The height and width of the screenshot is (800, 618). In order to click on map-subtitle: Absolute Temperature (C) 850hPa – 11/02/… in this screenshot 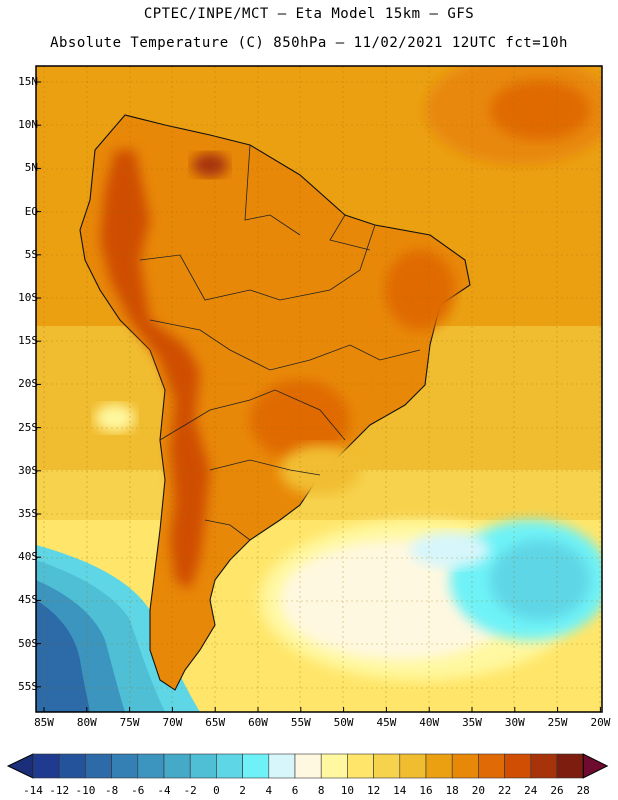, I will do `click(309, 43)`.